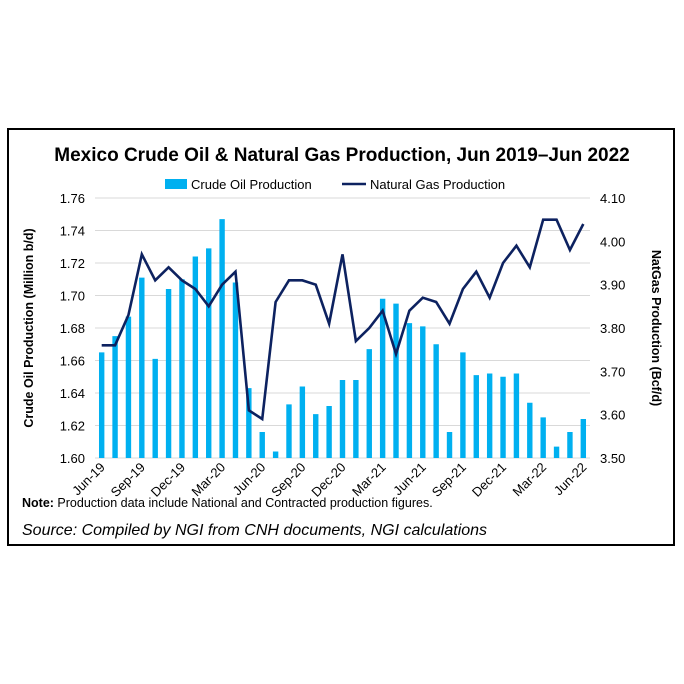 The image size is (684, 684). I want to click on legend-label-natural-gas: Natural Gas Production, so click(437, 184).